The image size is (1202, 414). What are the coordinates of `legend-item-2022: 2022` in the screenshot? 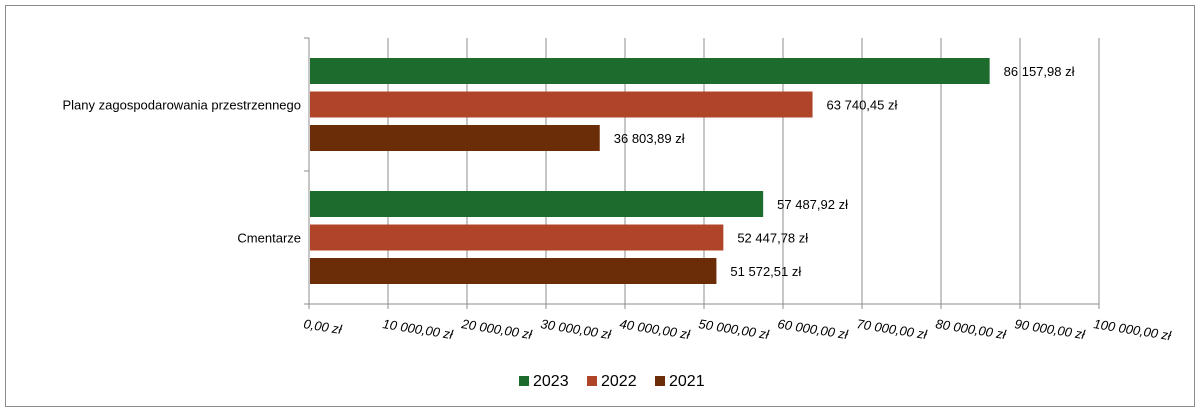 It's located at (612, 381).